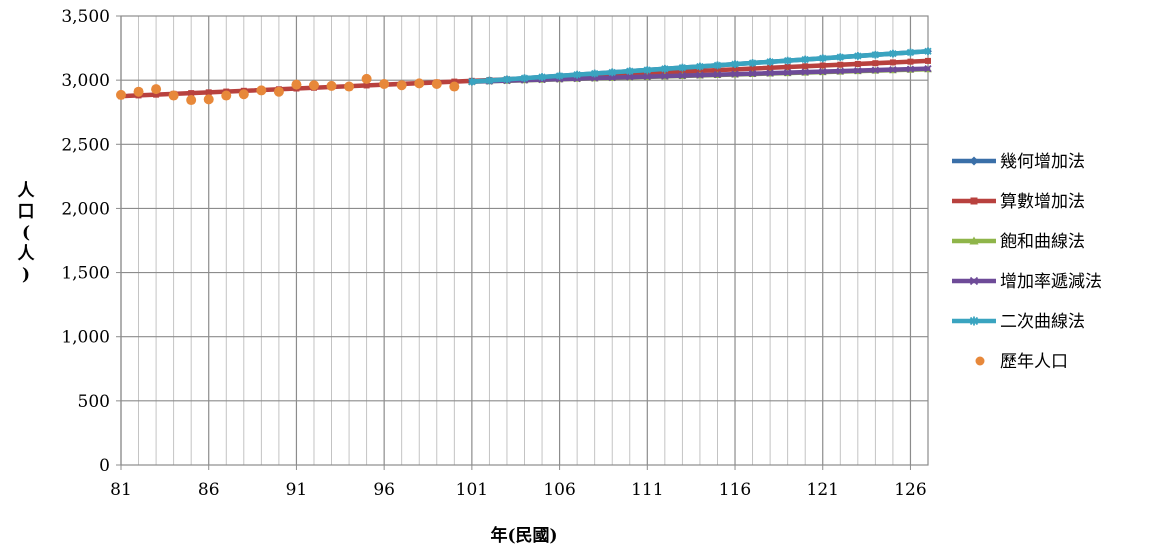 This screenshot has height=554, width=1165. Describe the element at coordinates (27, 191) in the screenshot. I see `y-axis-title-char: 人` at that location.